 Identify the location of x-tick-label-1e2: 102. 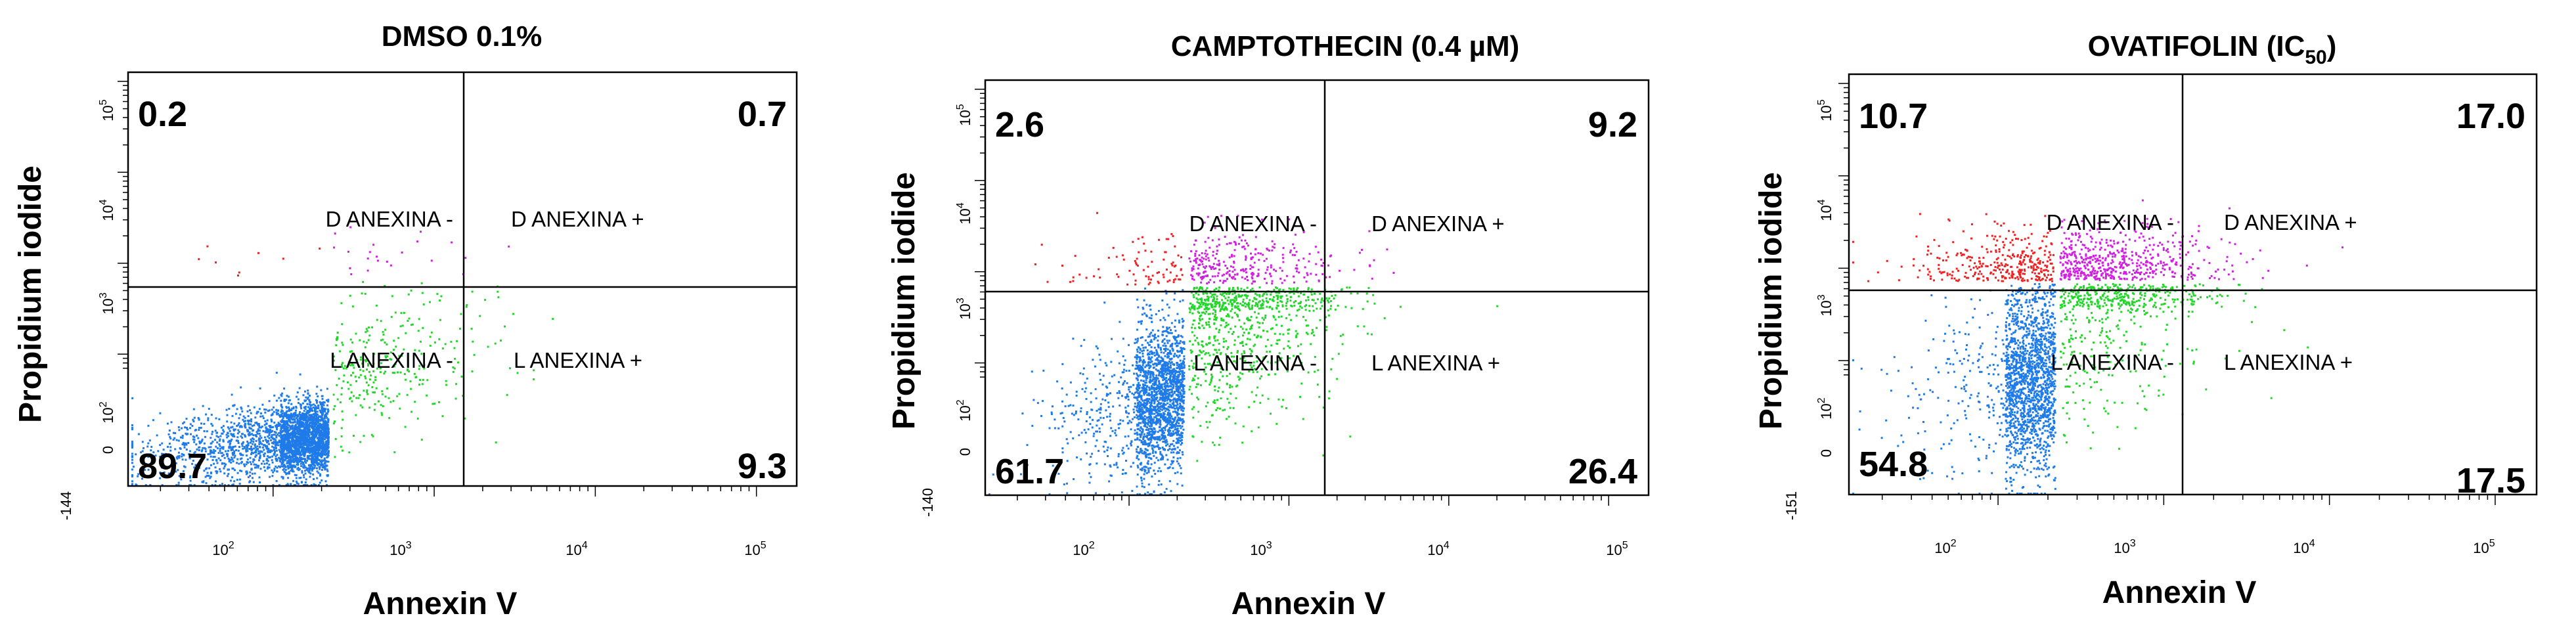
(1083, 549).